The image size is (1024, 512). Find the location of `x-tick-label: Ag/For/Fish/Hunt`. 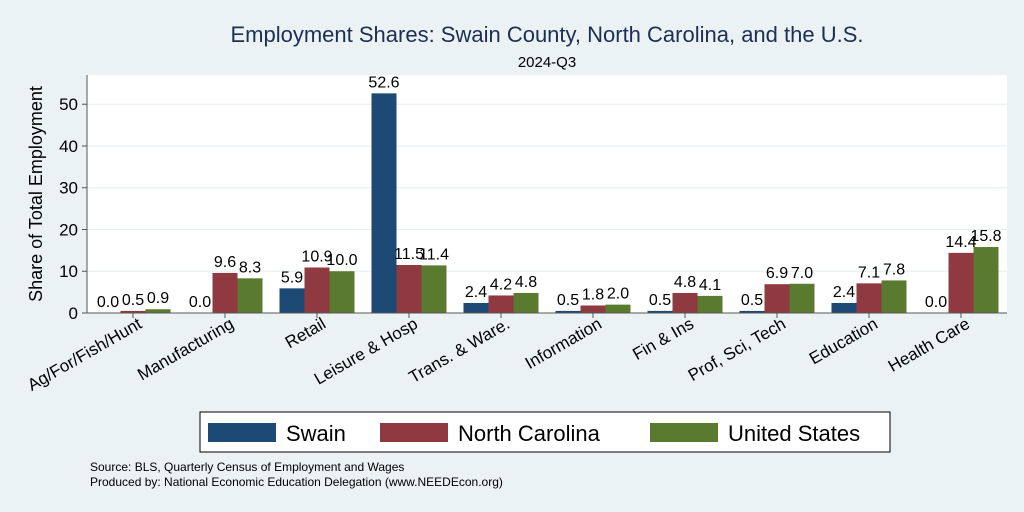

x-tick-label: Ag/For/Fish/Hunt is located at coordinates (84, 354).